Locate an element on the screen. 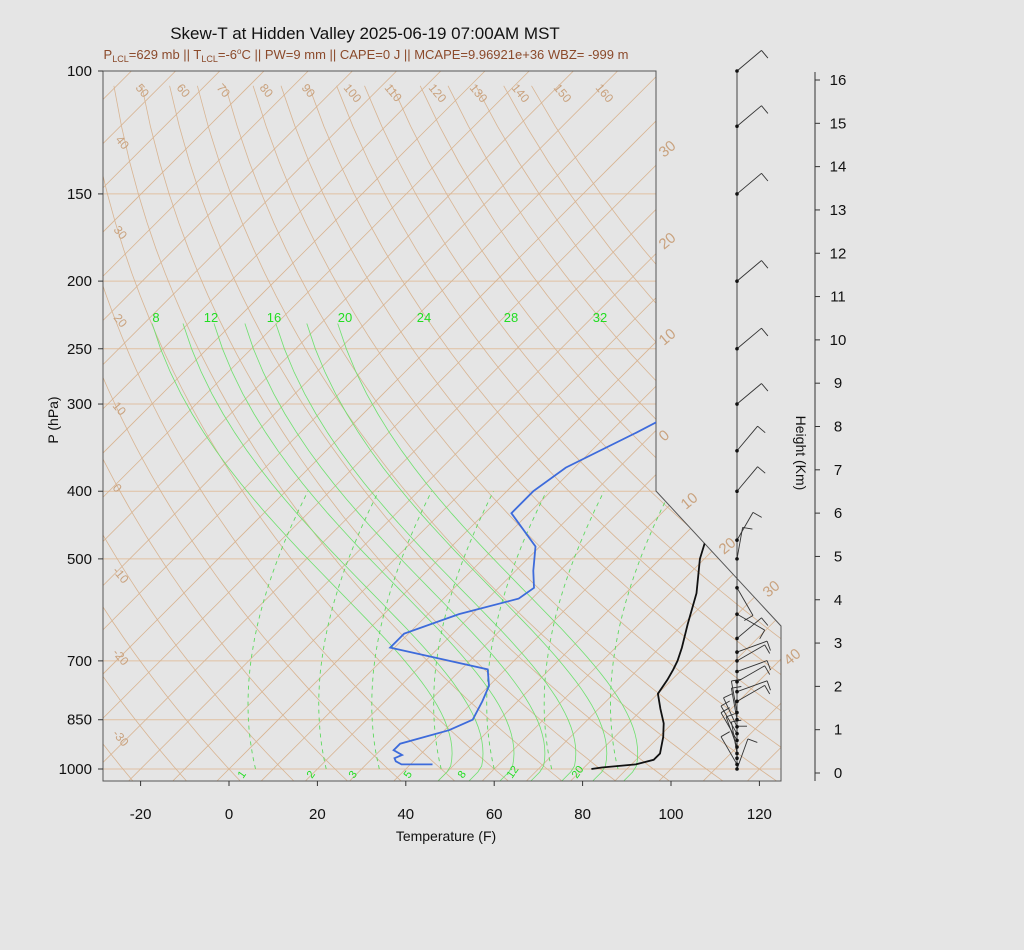 The width and height of the screenshot is (1024, 950). p-tick-label: 1000 is located at coordinates (75, 769).